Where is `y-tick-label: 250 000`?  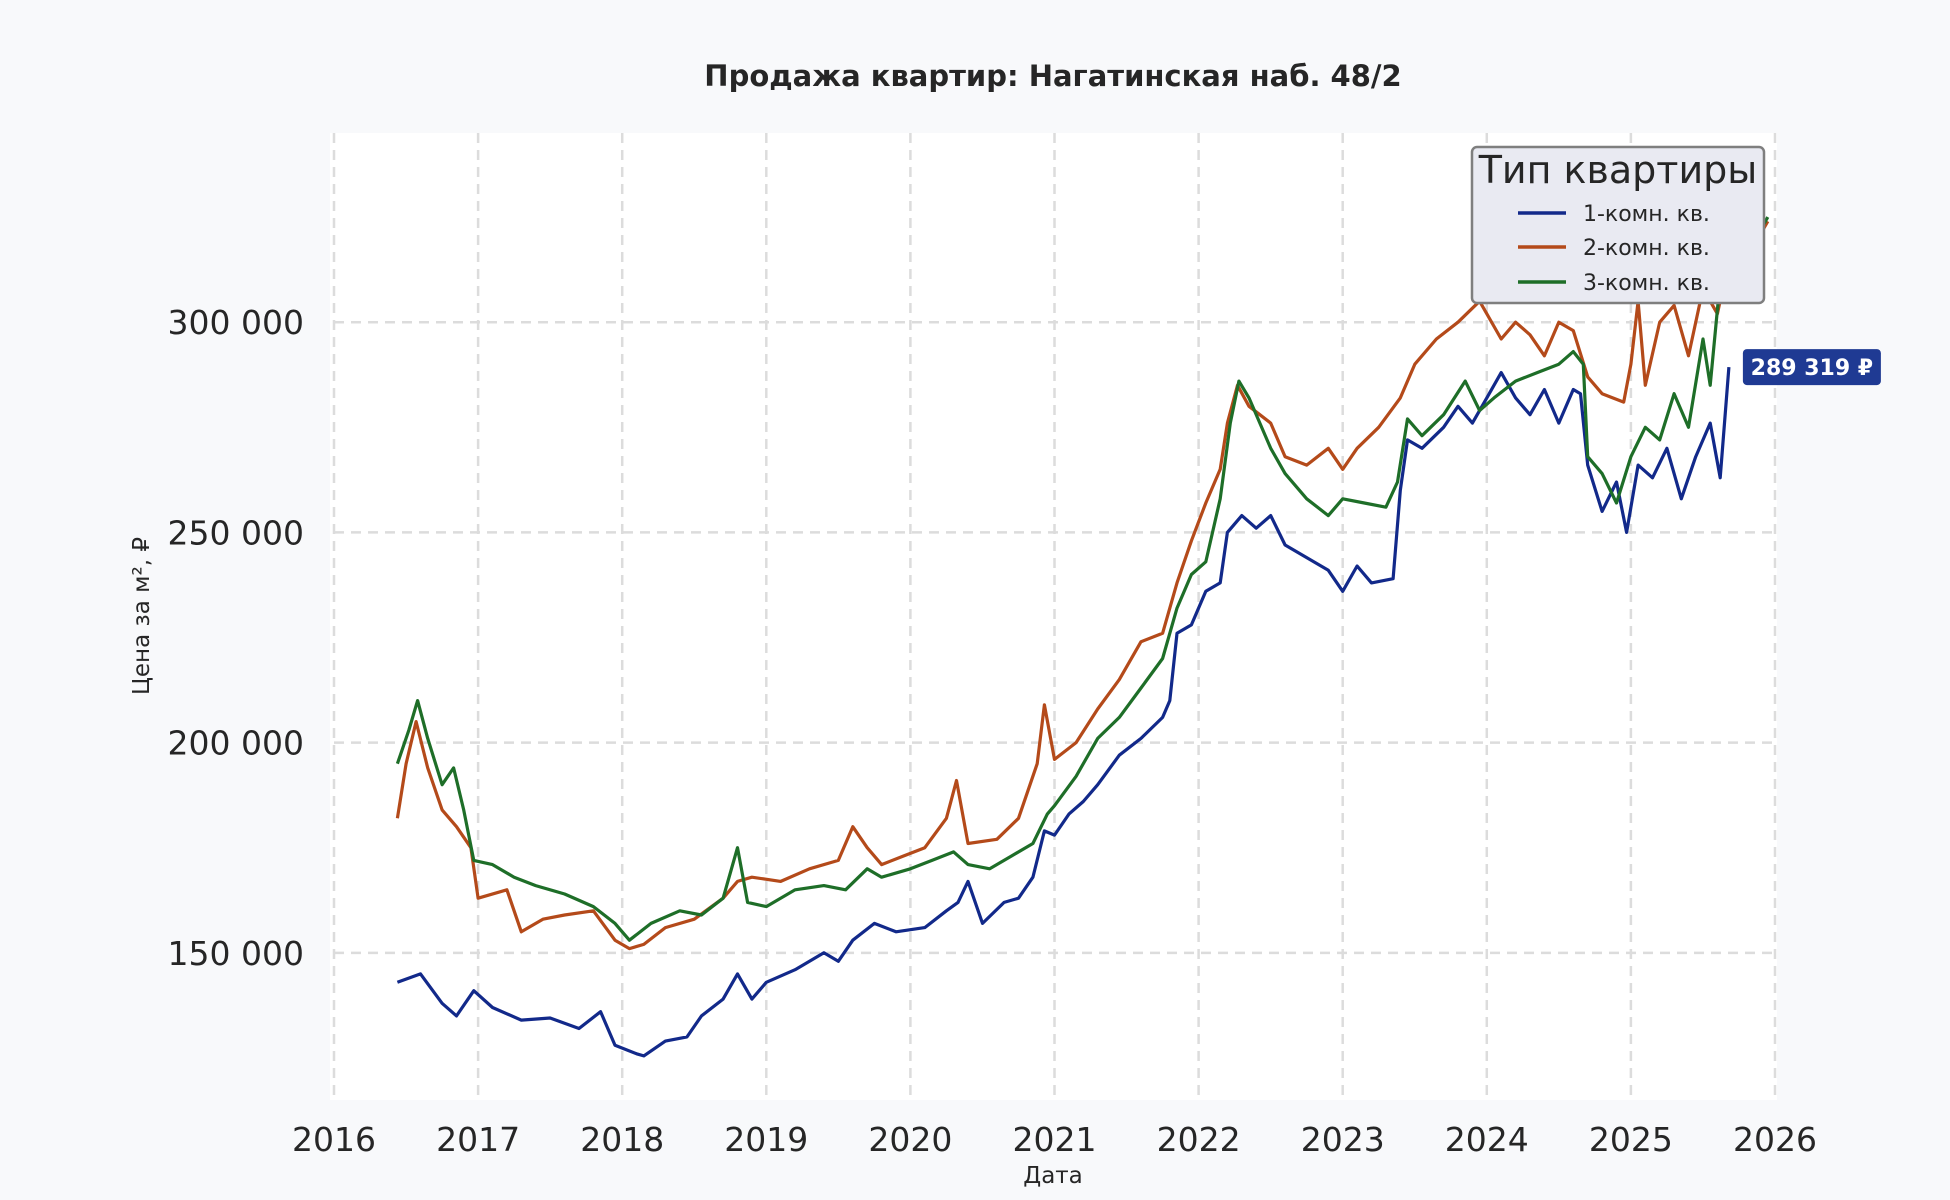 y-tick-label: 250 000 is located at coordinates (236, 532).